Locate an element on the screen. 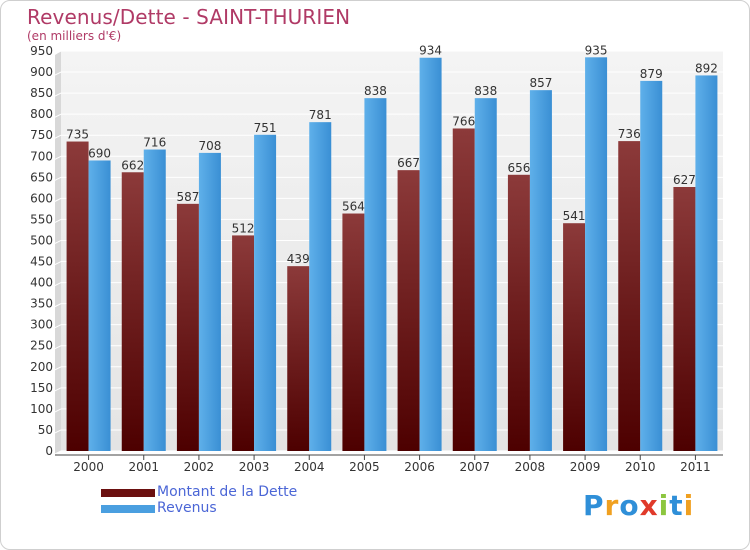 The width and height of the screenshot is (750, 550). x-tick-label: 2001 is located at coordinates (143, 467).